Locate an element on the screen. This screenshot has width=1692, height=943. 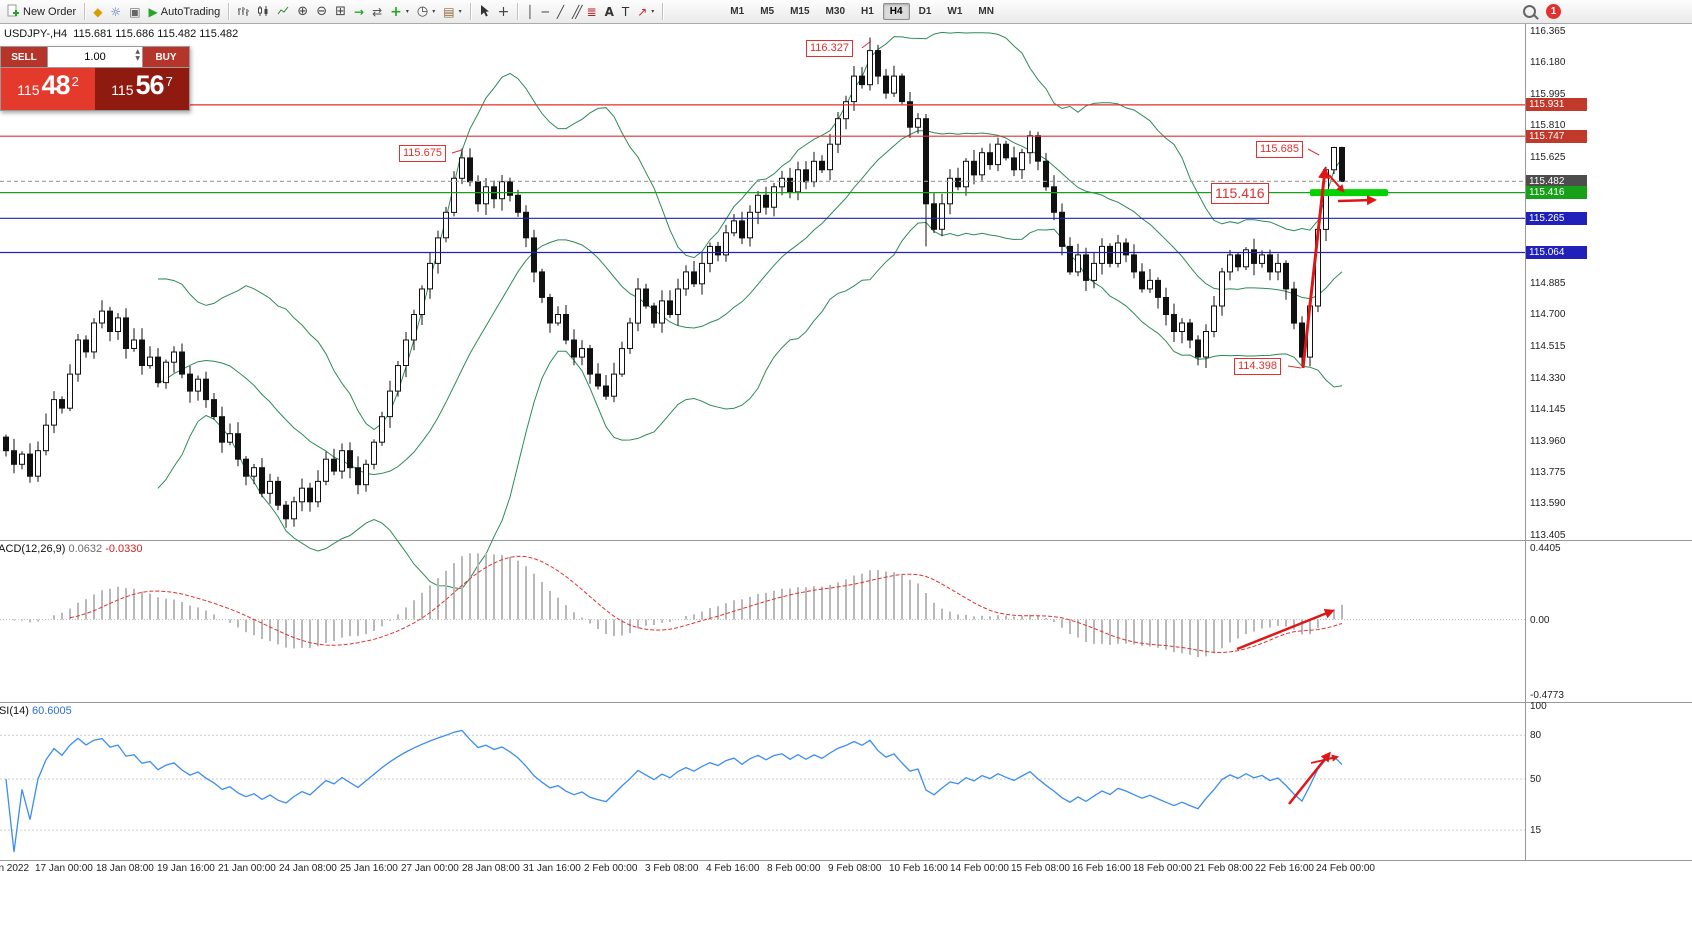
zoom-out-button: ⊖ is located at coordinates (321, 12).